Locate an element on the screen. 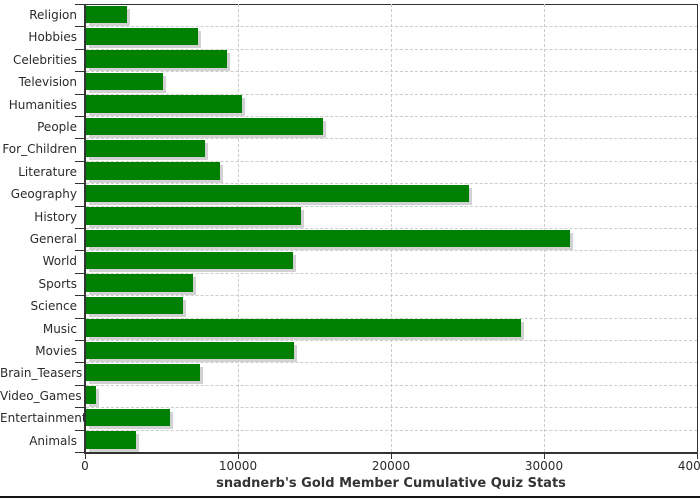  x-tick-label: 30000 is located at coordinates (544, 466).